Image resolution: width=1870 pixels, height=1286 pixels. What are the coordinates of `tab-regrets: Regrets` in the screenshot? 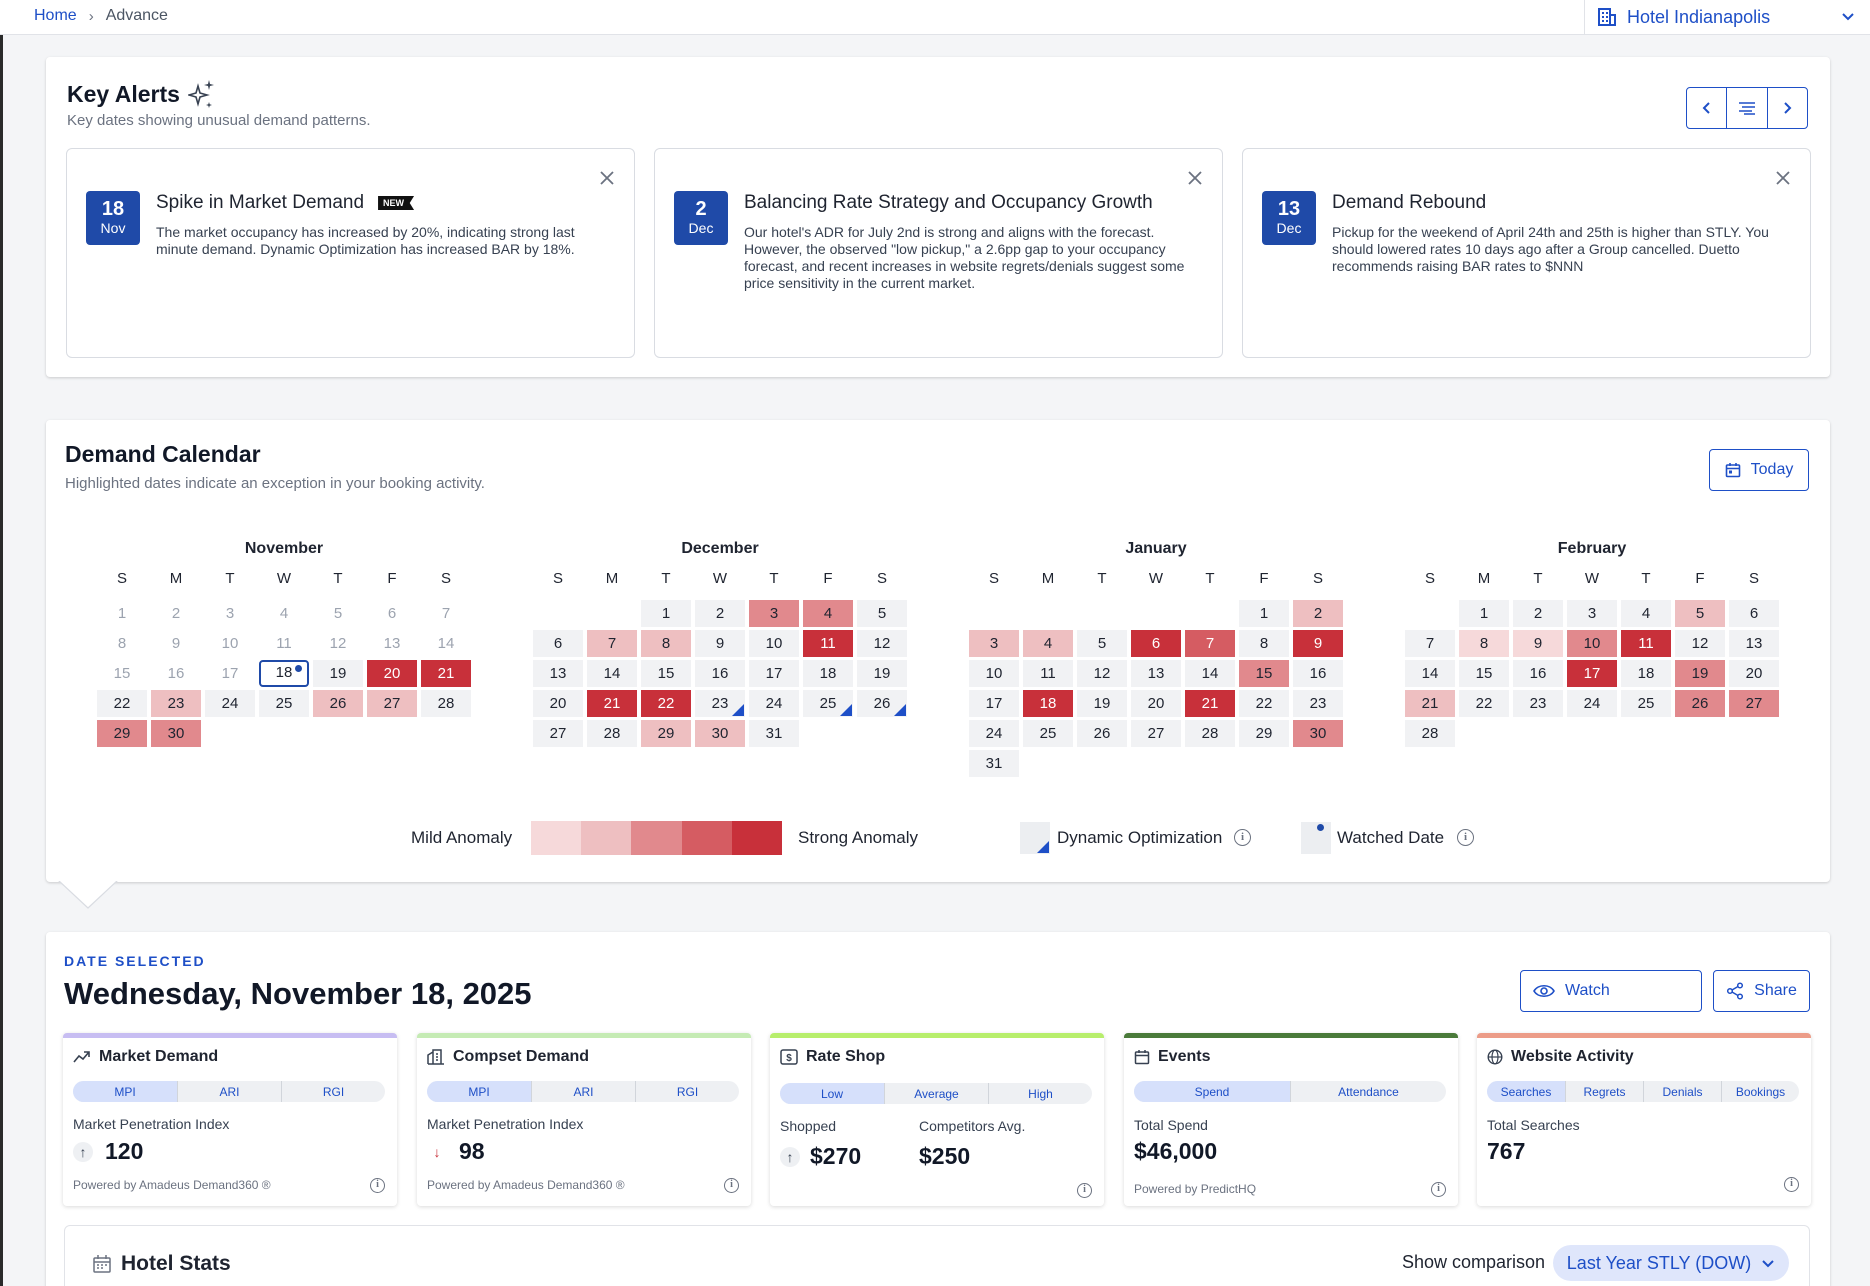 It's located at (1604, 1091).